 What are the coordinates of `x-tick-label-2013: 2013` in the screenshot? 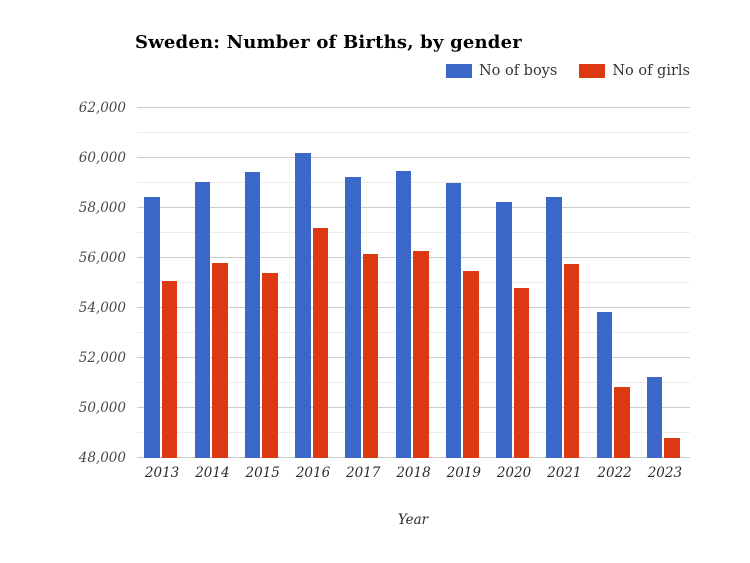 It's located at (162, 473).